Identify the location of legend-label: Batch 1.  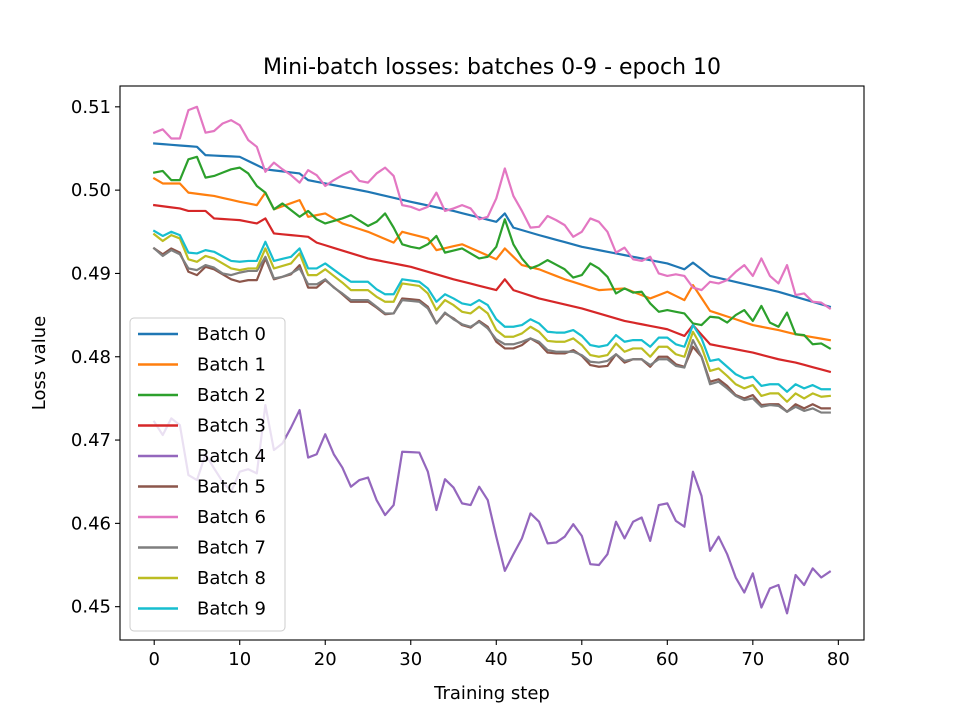
(231, 365).